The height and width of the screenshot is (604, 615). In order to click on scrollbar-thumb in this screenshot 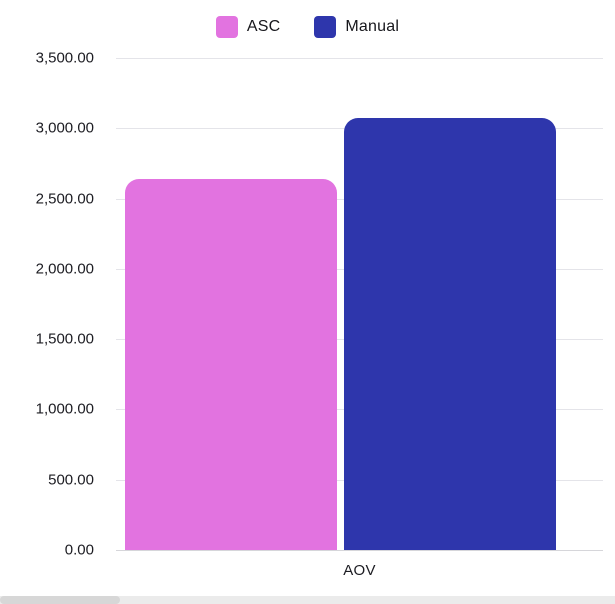, I will do `click(60, 600)`.